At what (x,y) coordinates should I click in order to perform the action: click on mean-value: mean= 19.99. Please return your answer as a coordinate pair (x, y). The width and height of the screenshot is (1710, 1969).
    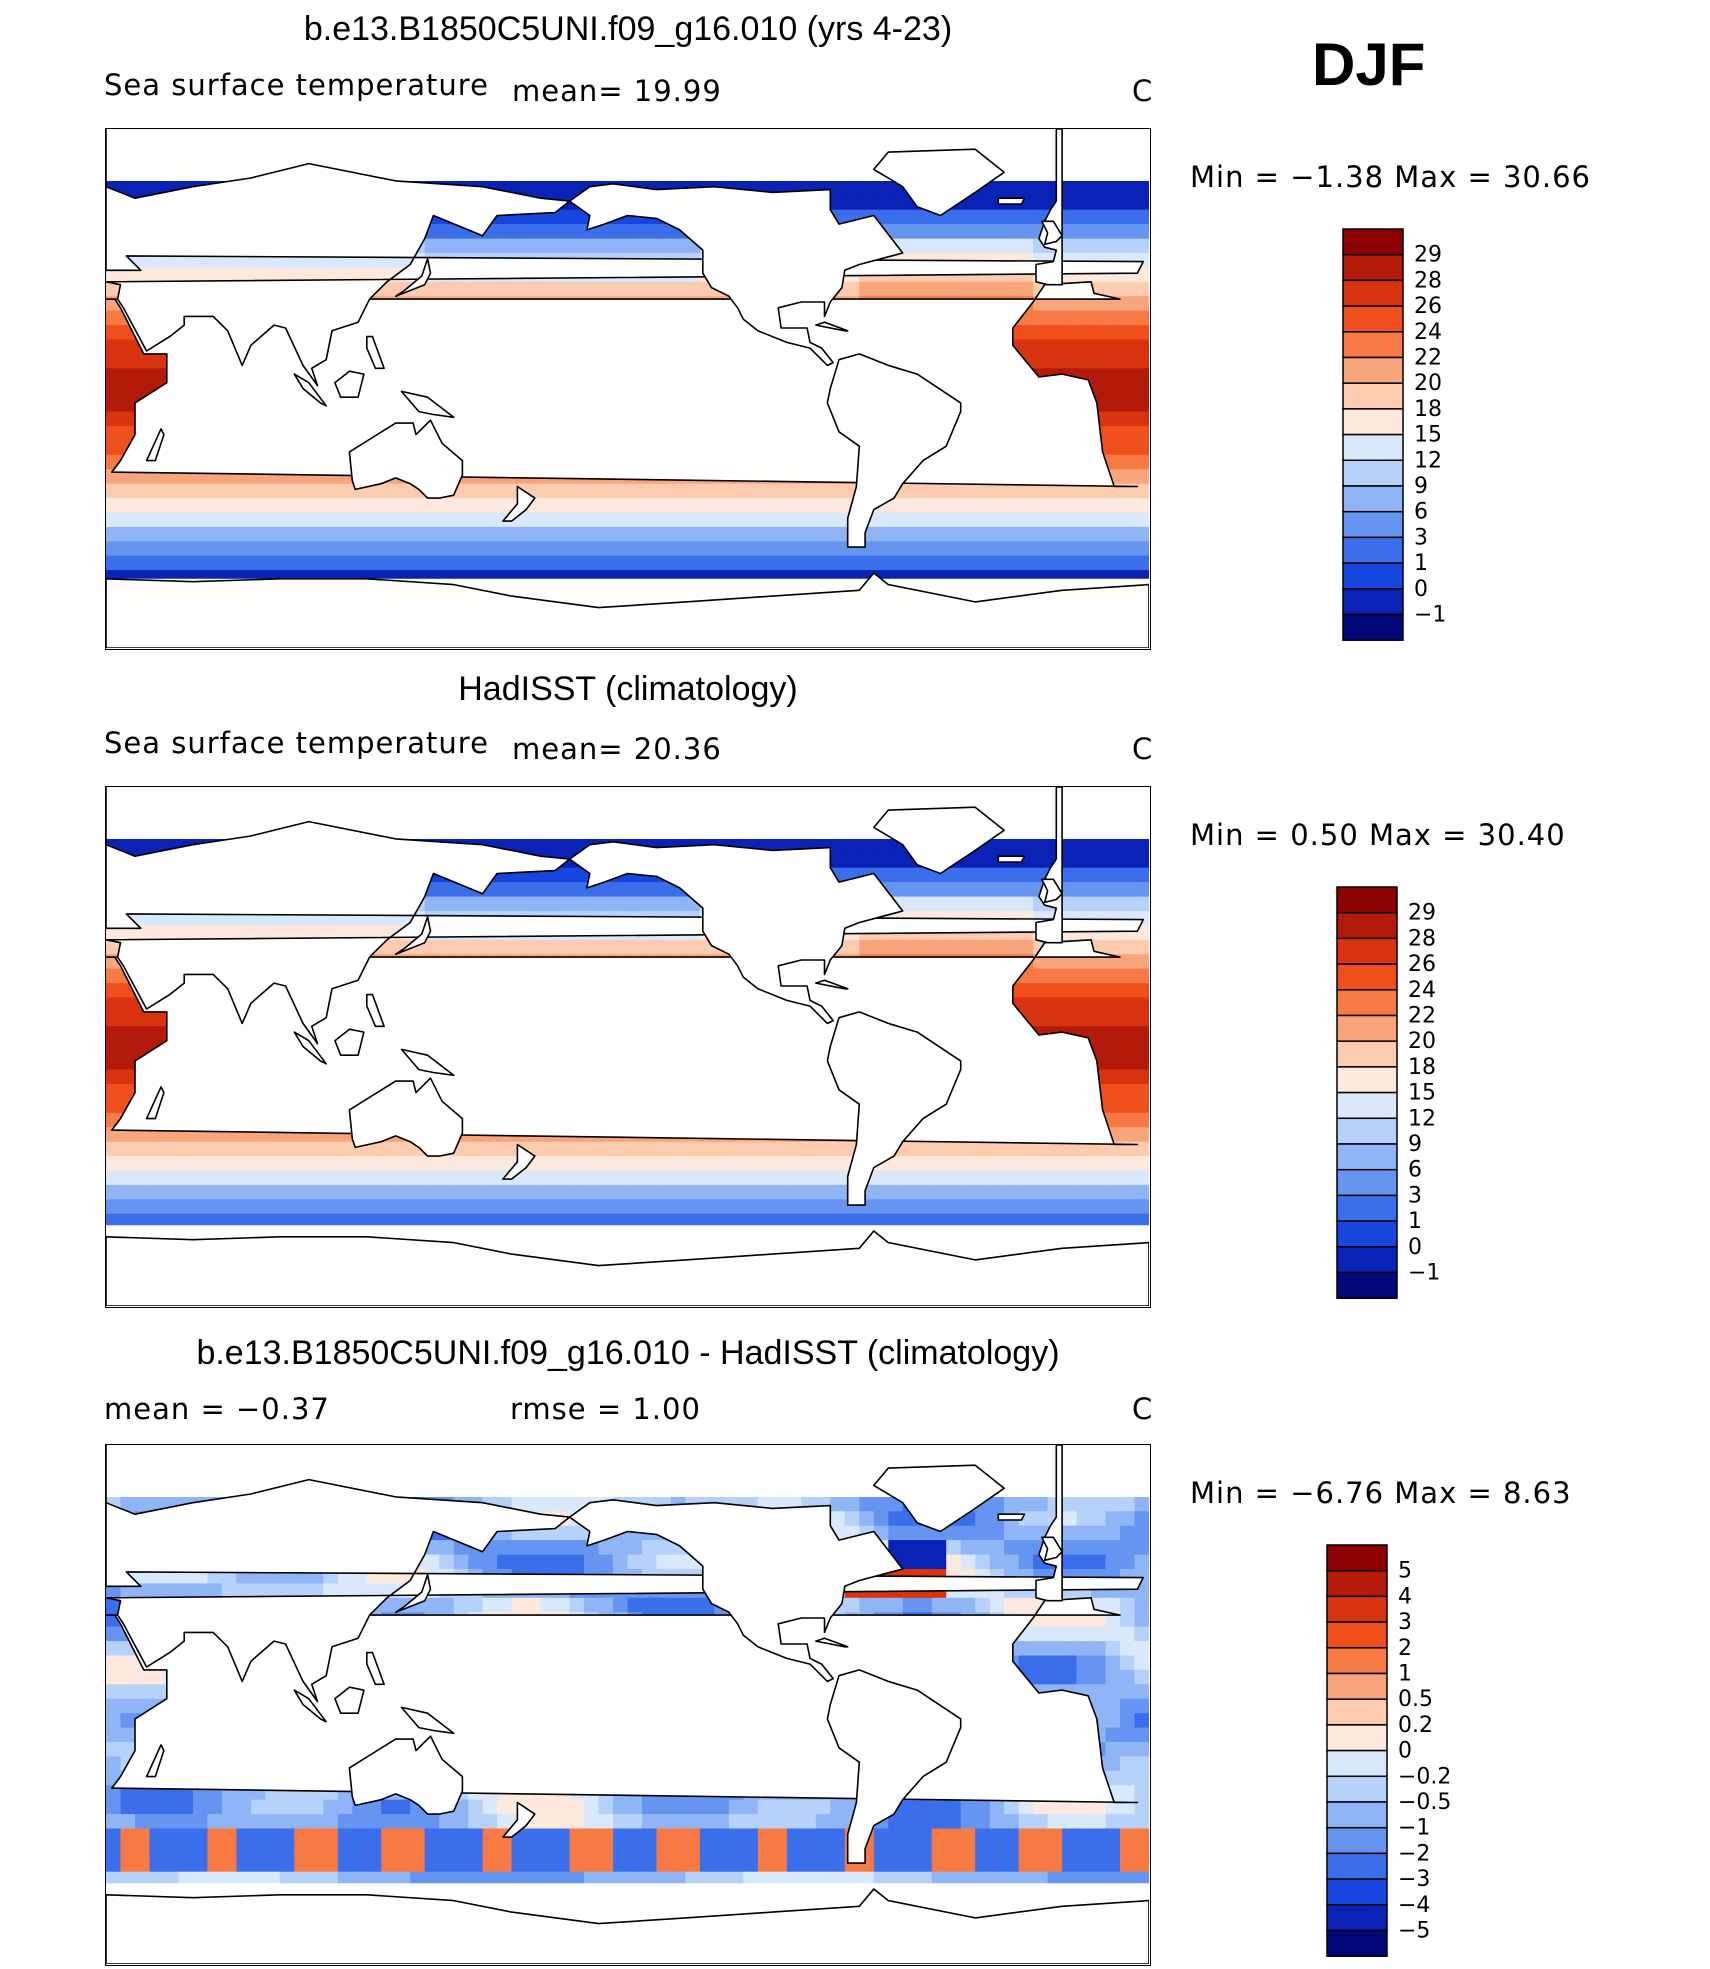
    Looking at the image, I should click on (617, 91).